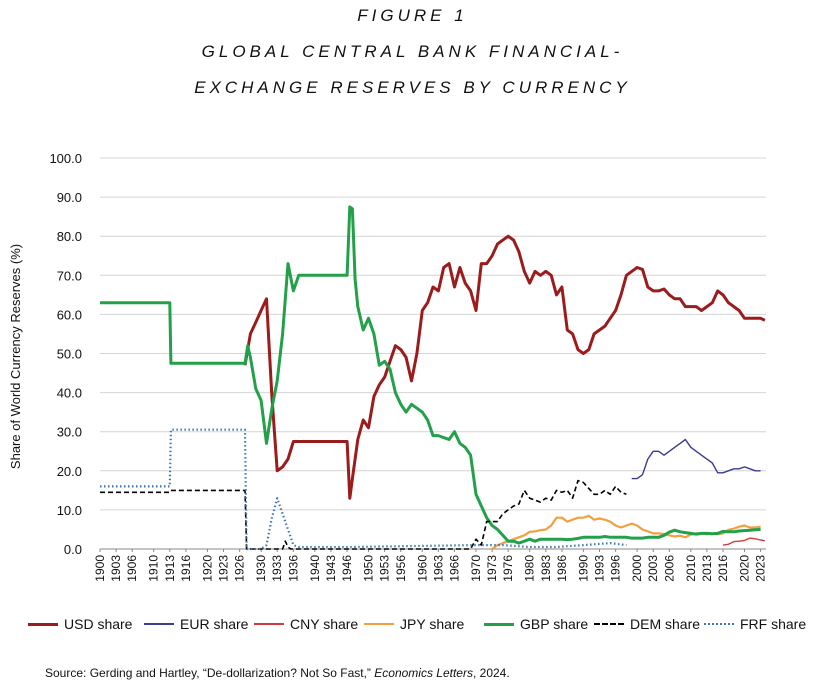 This screenshot has width=825, height=687. Describe the element at coordinates (554, 624) in the screenshot. I see `legend-label: GBP share` at that location.